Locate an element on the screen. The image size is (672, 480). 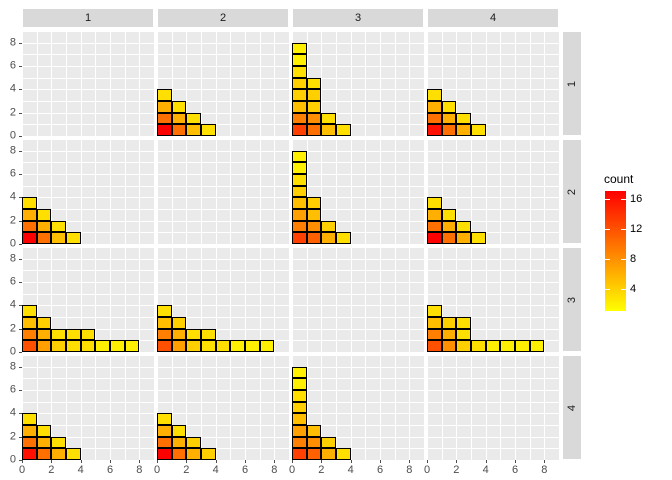
panel-r3-c4 is located at coordinates (493, 299).